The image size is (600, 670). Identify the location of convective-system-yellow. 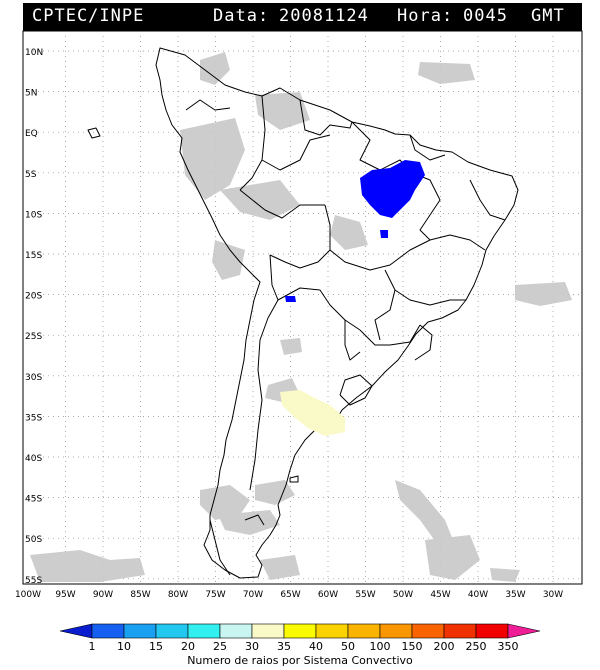
(312, 413).